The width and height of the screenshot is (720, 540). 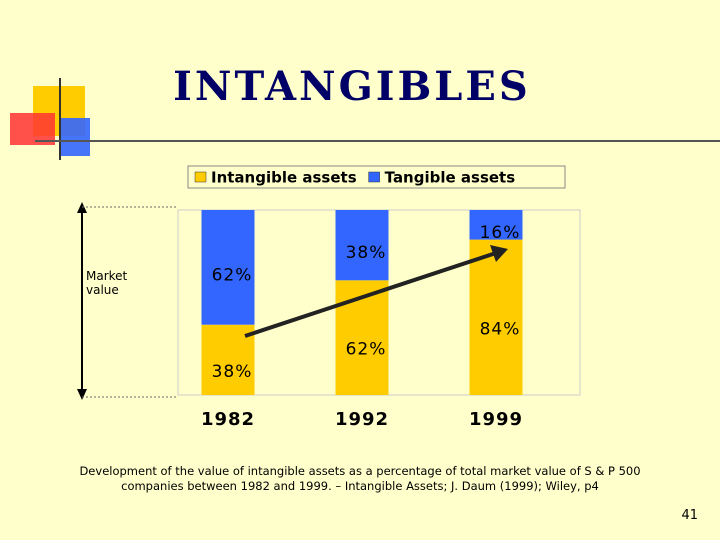 I want to click on page-number: 41, so click(x=689, y=515).